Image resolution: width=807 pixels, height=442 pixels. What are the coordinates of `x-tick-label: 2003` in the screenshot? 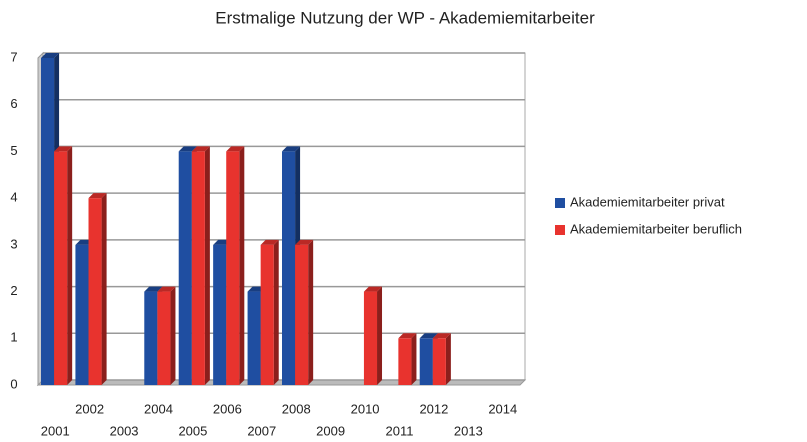 It's located at (124, 430).